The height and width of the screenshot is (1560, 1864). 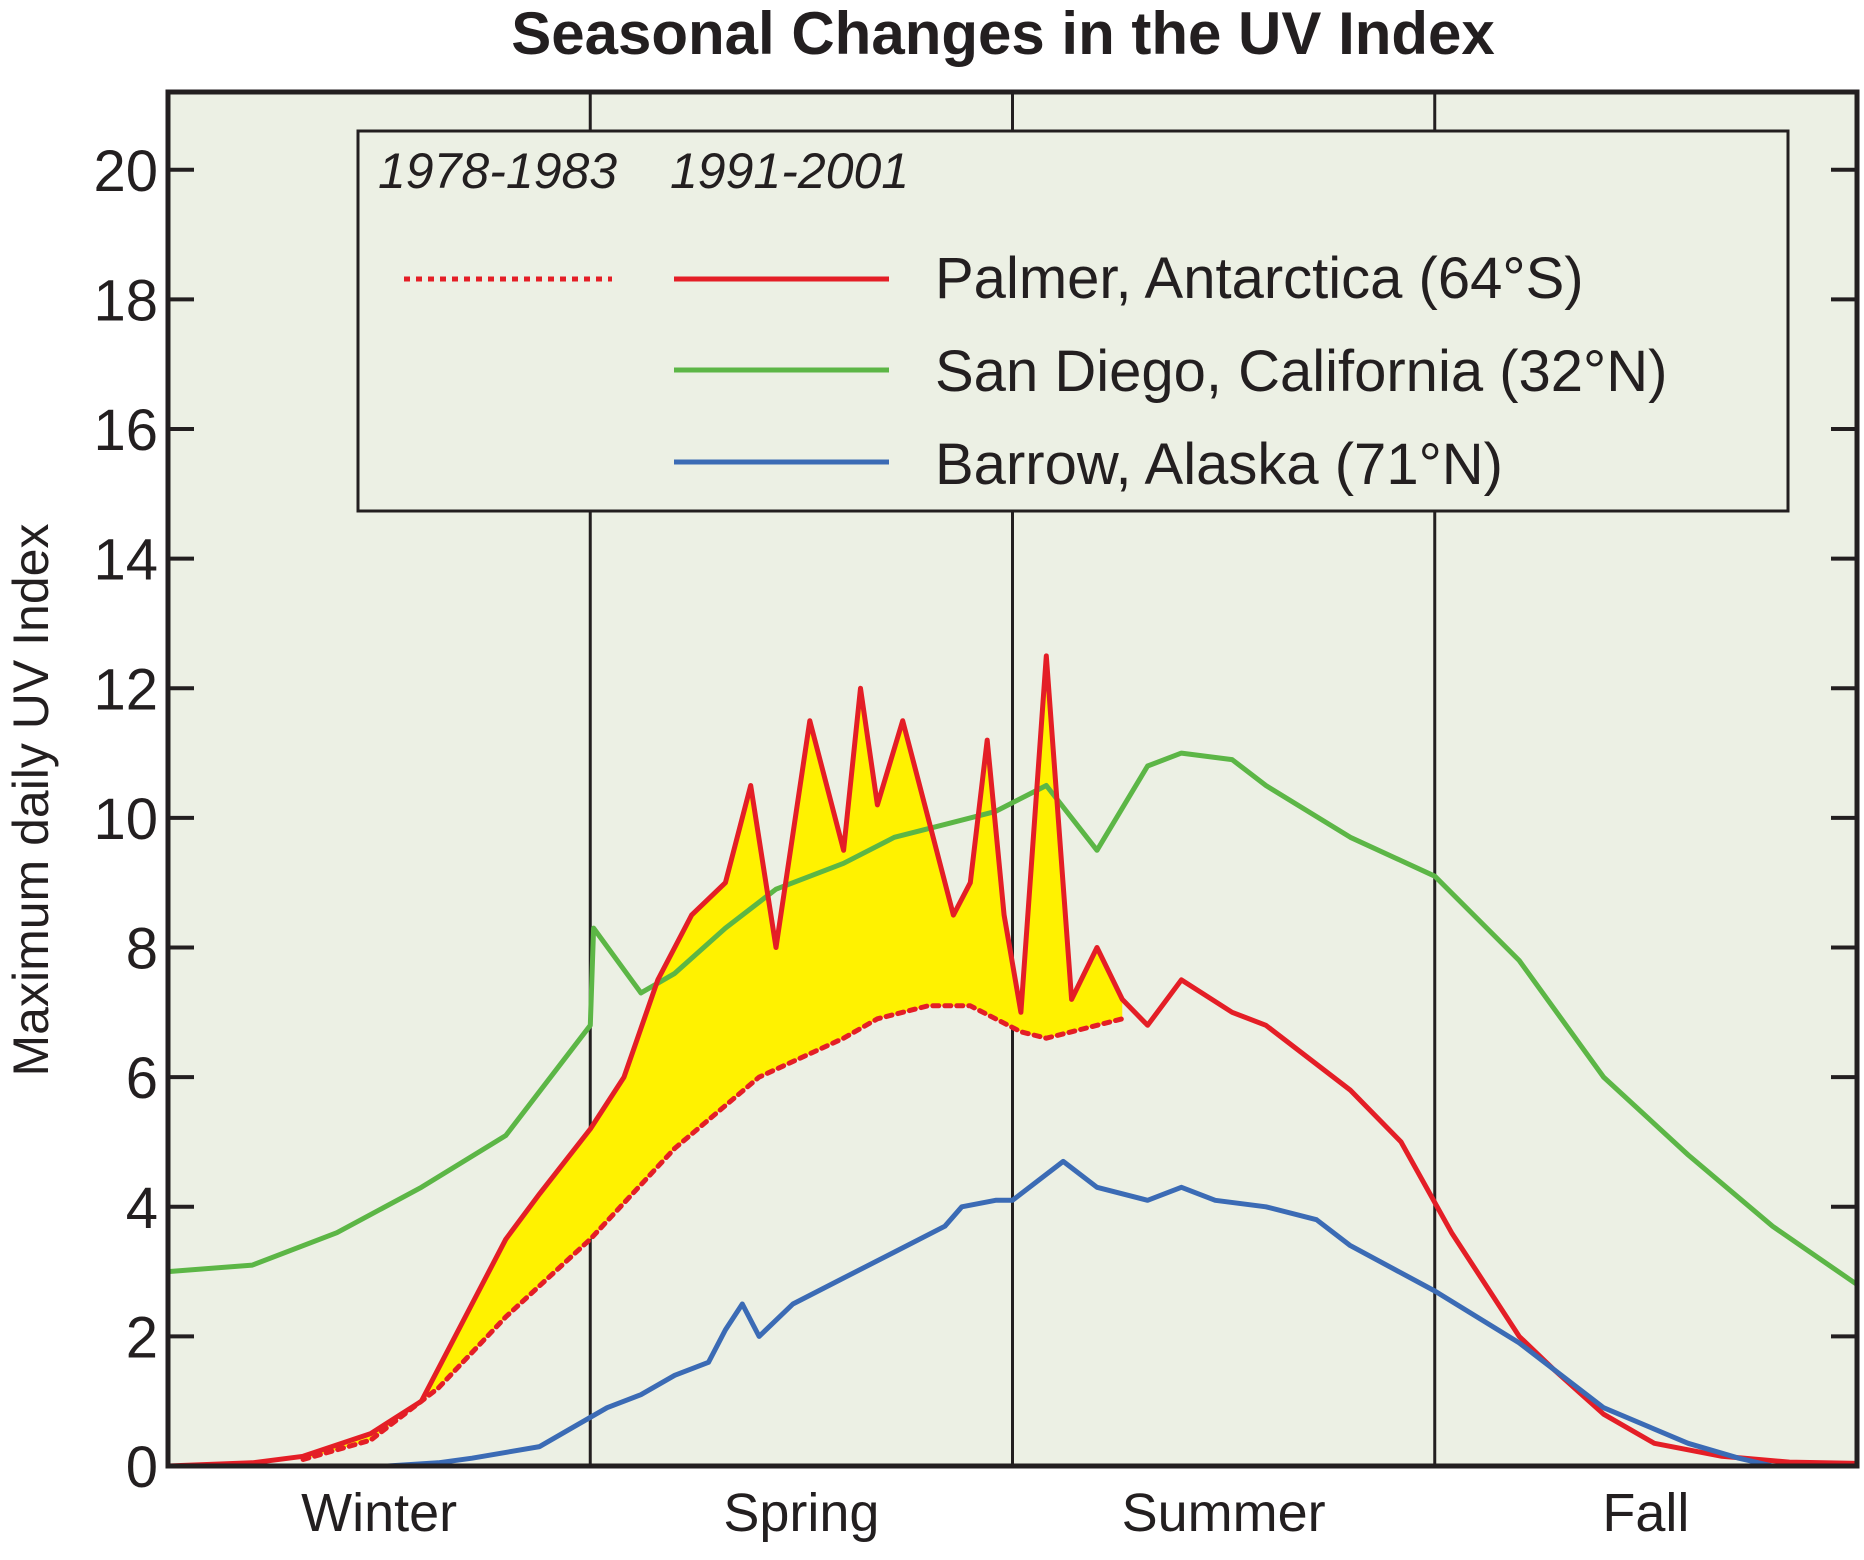 What do you see at coordinates (497, 171) in the screenshot?
I see `legend-period-1978-1983: 1978-1983` at bounding box center [497, 171].